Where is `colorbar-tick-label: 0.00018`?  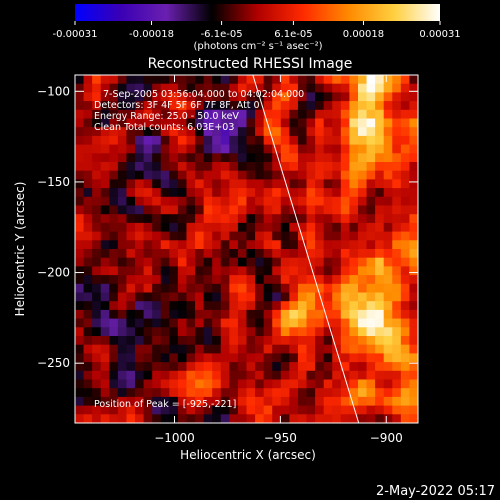 colorbar-tick-label: 0.00018 is located at coordinates (363, 34).